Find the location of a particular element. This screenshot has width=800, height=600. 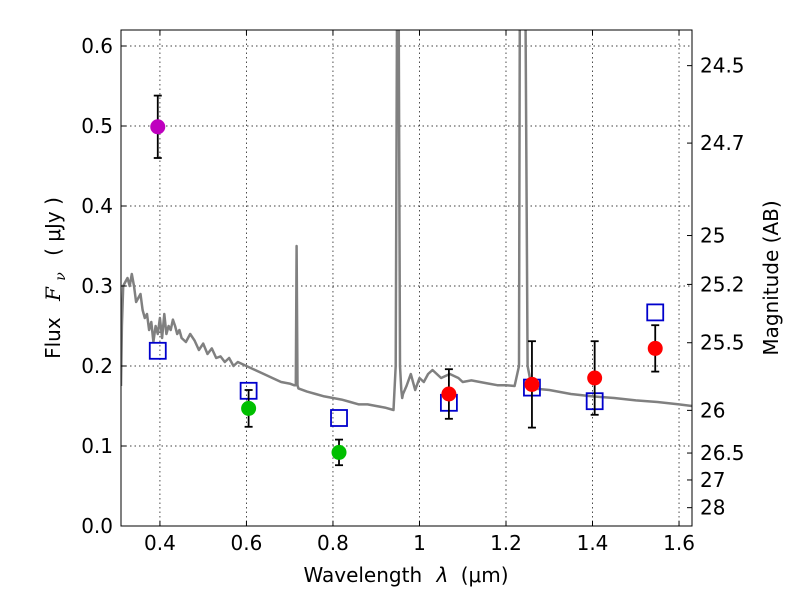

y-tick-label: 0.1 is located at coordinates (97, 446).